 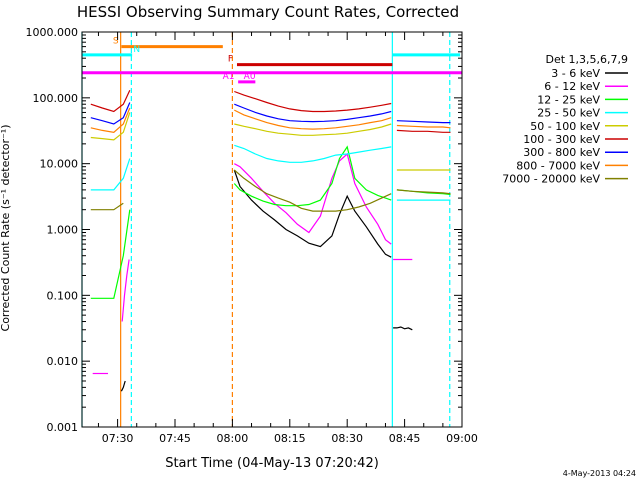 I want to click on flag-label: F, so click(x=230, y=60).